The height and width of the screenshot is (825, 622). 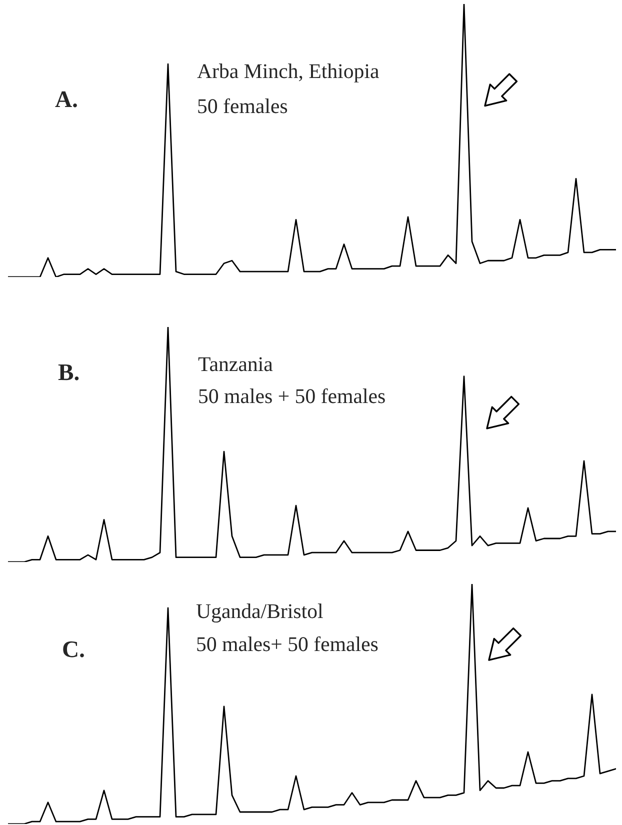 What do you see at coordinates (235, 364) in the screenshot?
I see `annotation: Tanzania` at bounding box center [235, 364].